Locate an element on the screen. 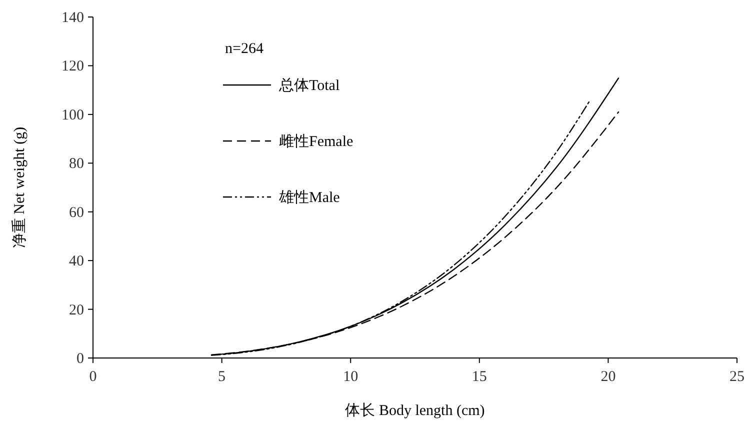 The image size is (746, 433). x-tick-label: 15 is located at coordinates (479, 377).